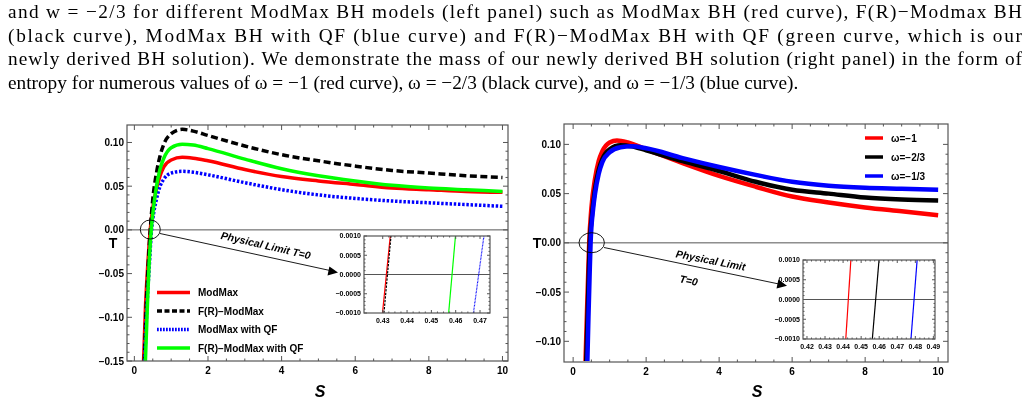 The image size is (1030, 408). I want to click on annotation: Physical Limit T=0, so click(266, 245).